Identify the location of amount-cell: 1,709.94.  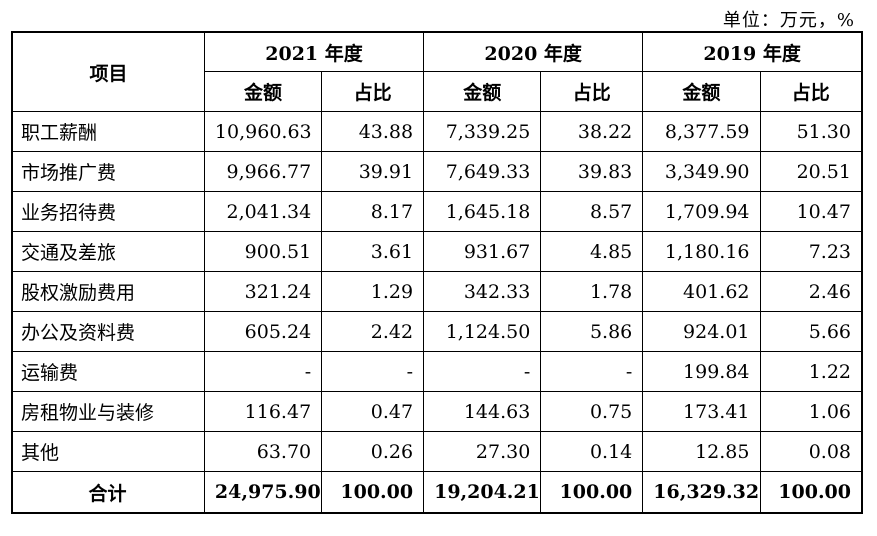
(701, 211).